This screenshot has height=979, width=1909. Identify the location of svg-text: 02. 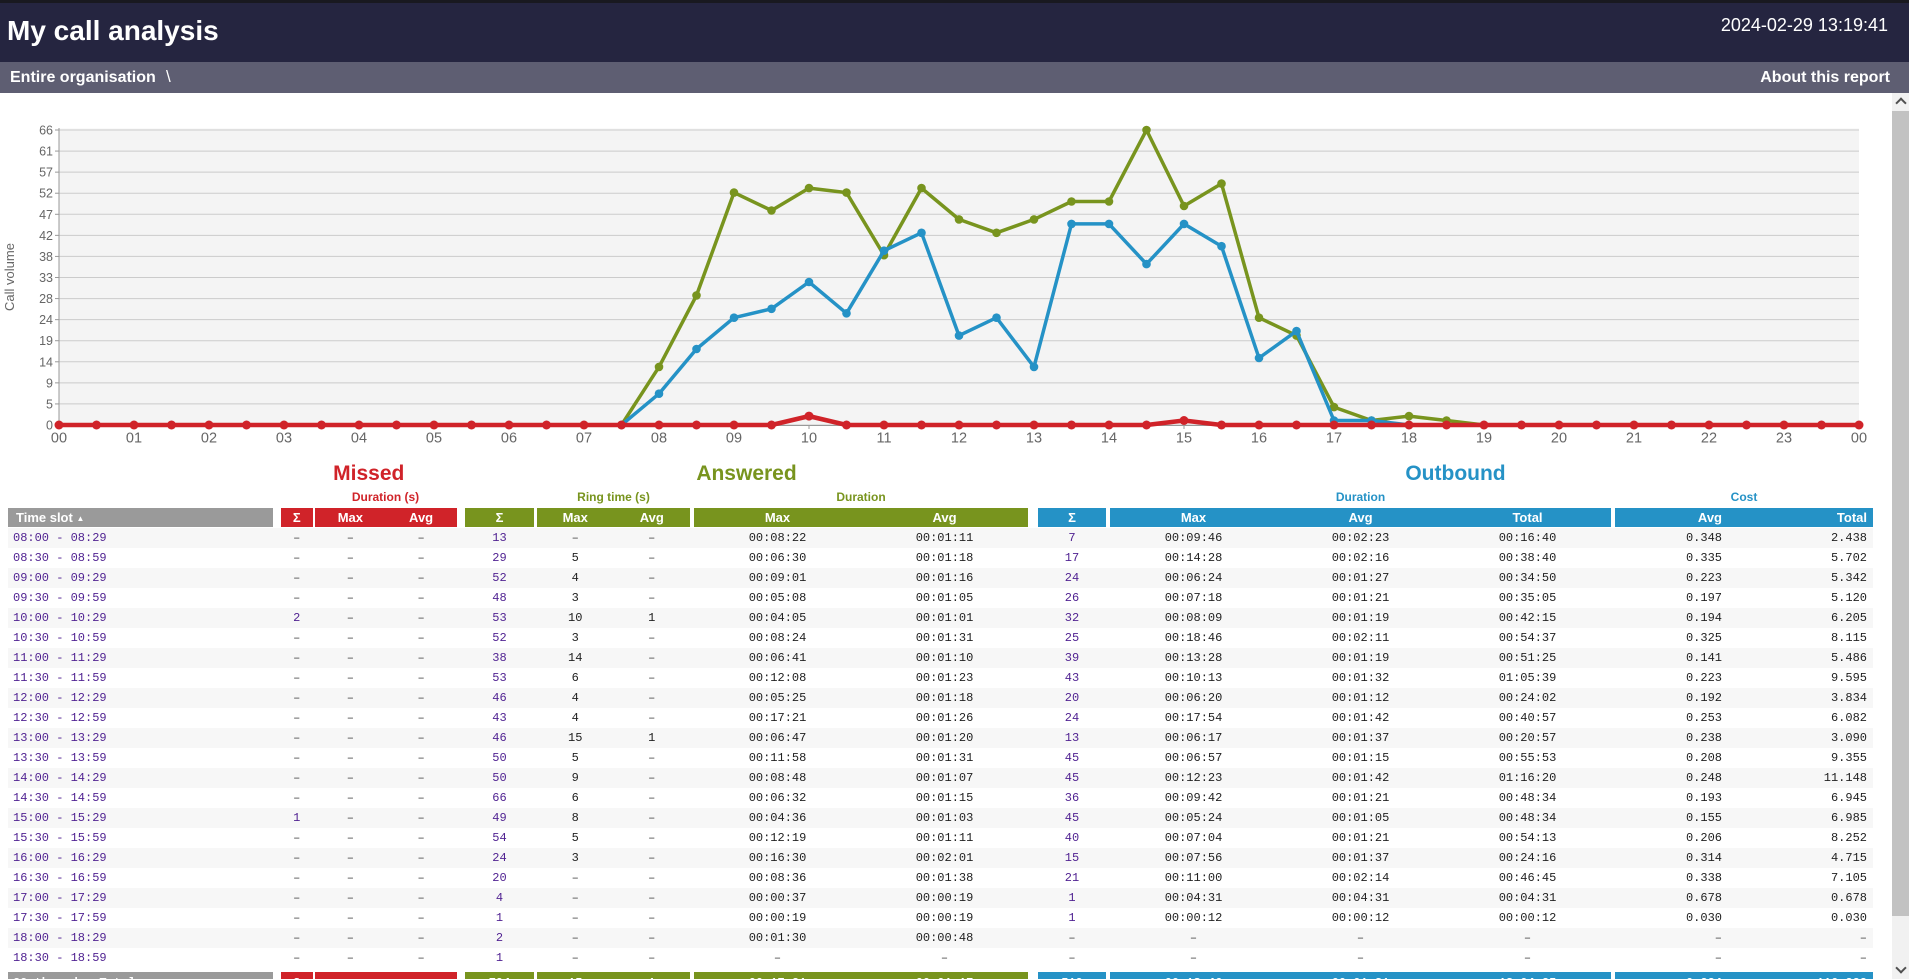
(209, 439).